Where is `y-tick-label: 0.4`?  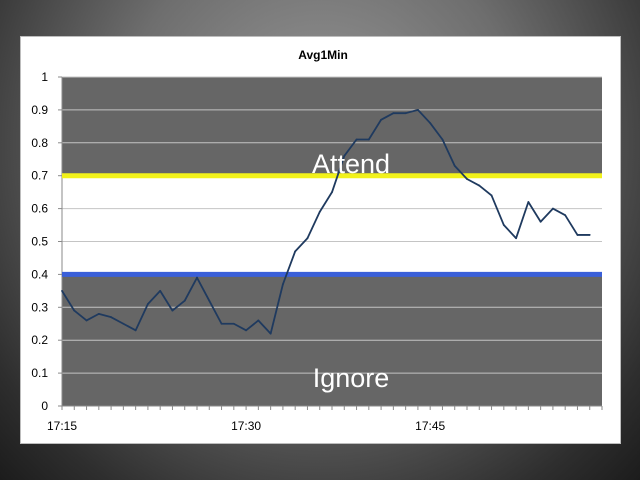
y-tick-label: 0.4 is located at coordinates (39, 274).